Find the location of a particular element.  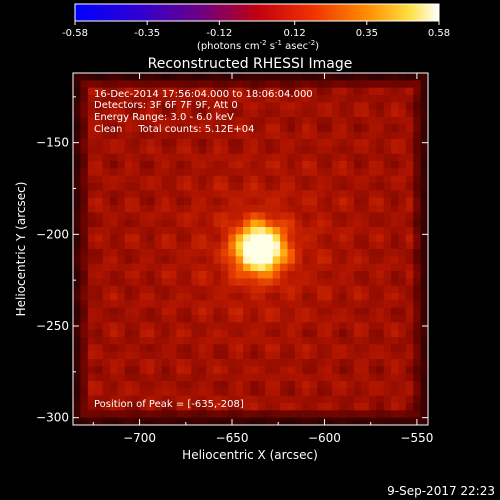

colorbar-ticks: -0.58 -0.35 -0.12 0.12 0.35 0.58 is located at coordinates (256, 30).